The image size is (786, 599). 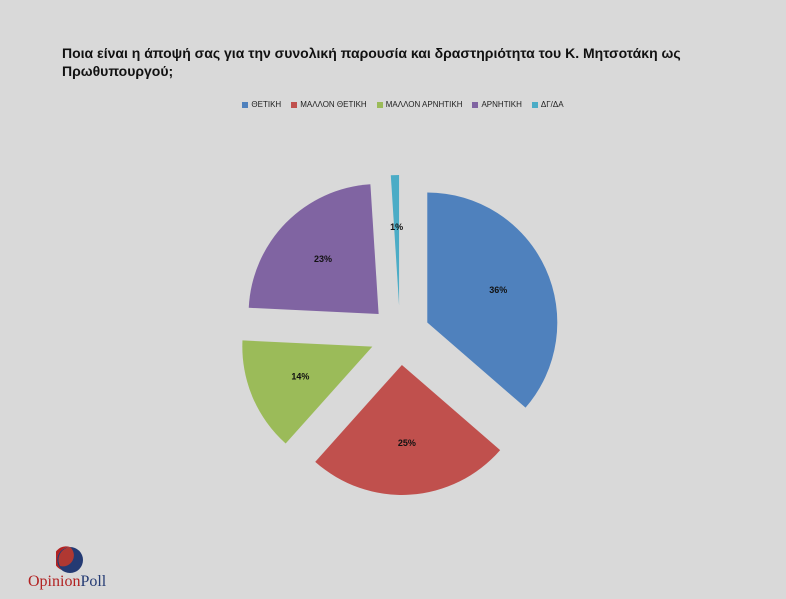 What do you see at coordinates (313, 249) in the screenshot?
I see `slice-arnitiki` at bounding box center [313, 249].